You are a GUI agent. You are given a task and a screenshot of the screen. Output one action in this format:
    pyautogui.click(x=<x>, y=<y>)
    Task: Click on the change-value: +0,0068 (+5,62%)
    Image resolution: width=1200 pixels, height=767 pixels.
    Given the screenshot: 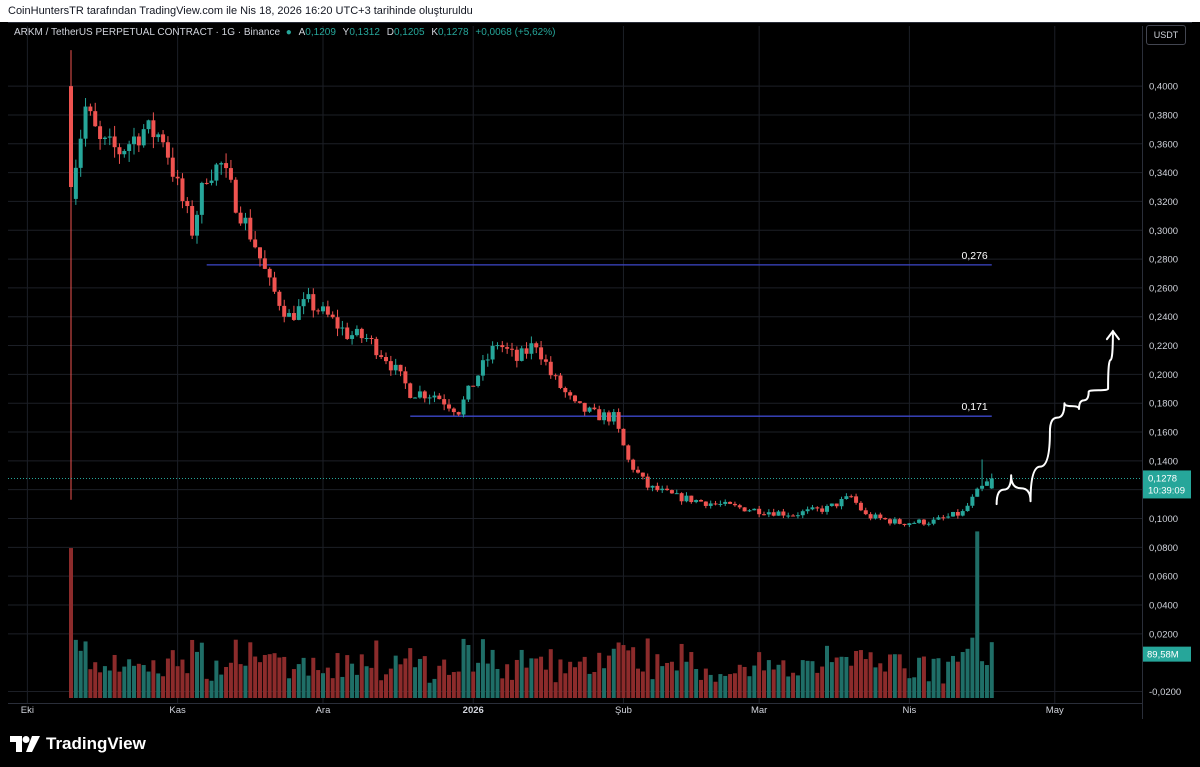 What is the action you would take?
    pyautogui.click(x=515, y=32)
    